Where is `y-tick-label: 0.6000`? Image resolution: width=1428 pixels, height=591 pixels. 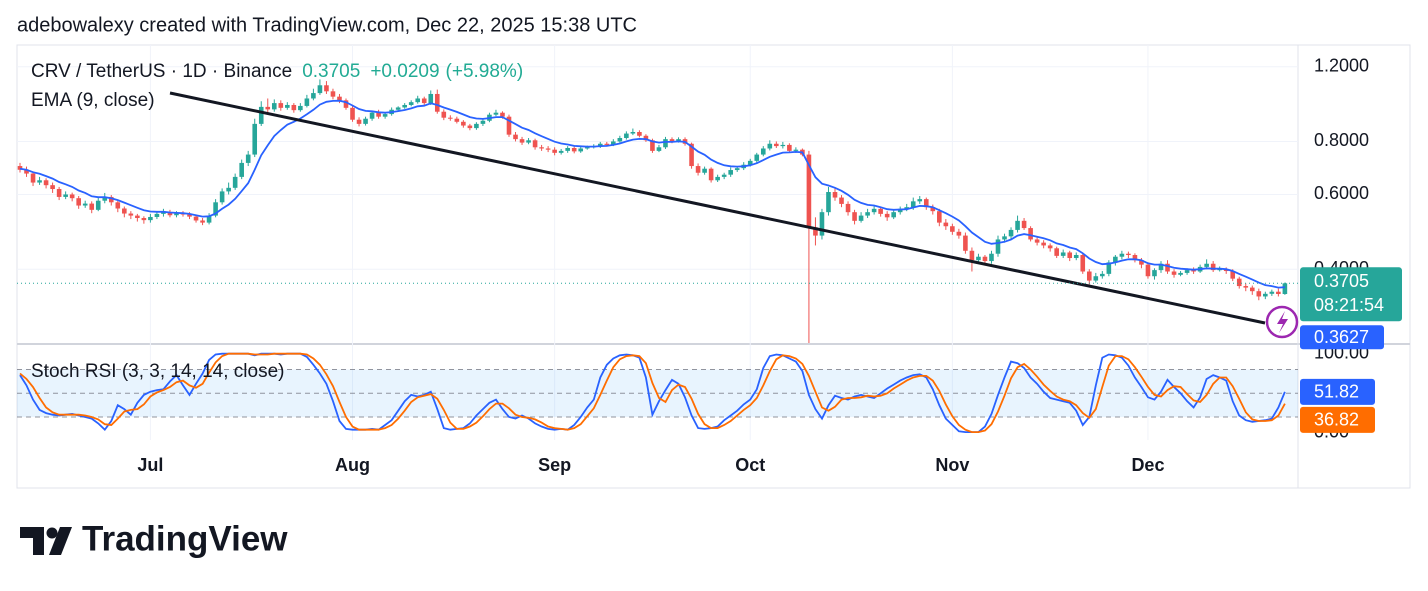 y-tick-label: 0.6000 is located at coordinates (1341, 193).